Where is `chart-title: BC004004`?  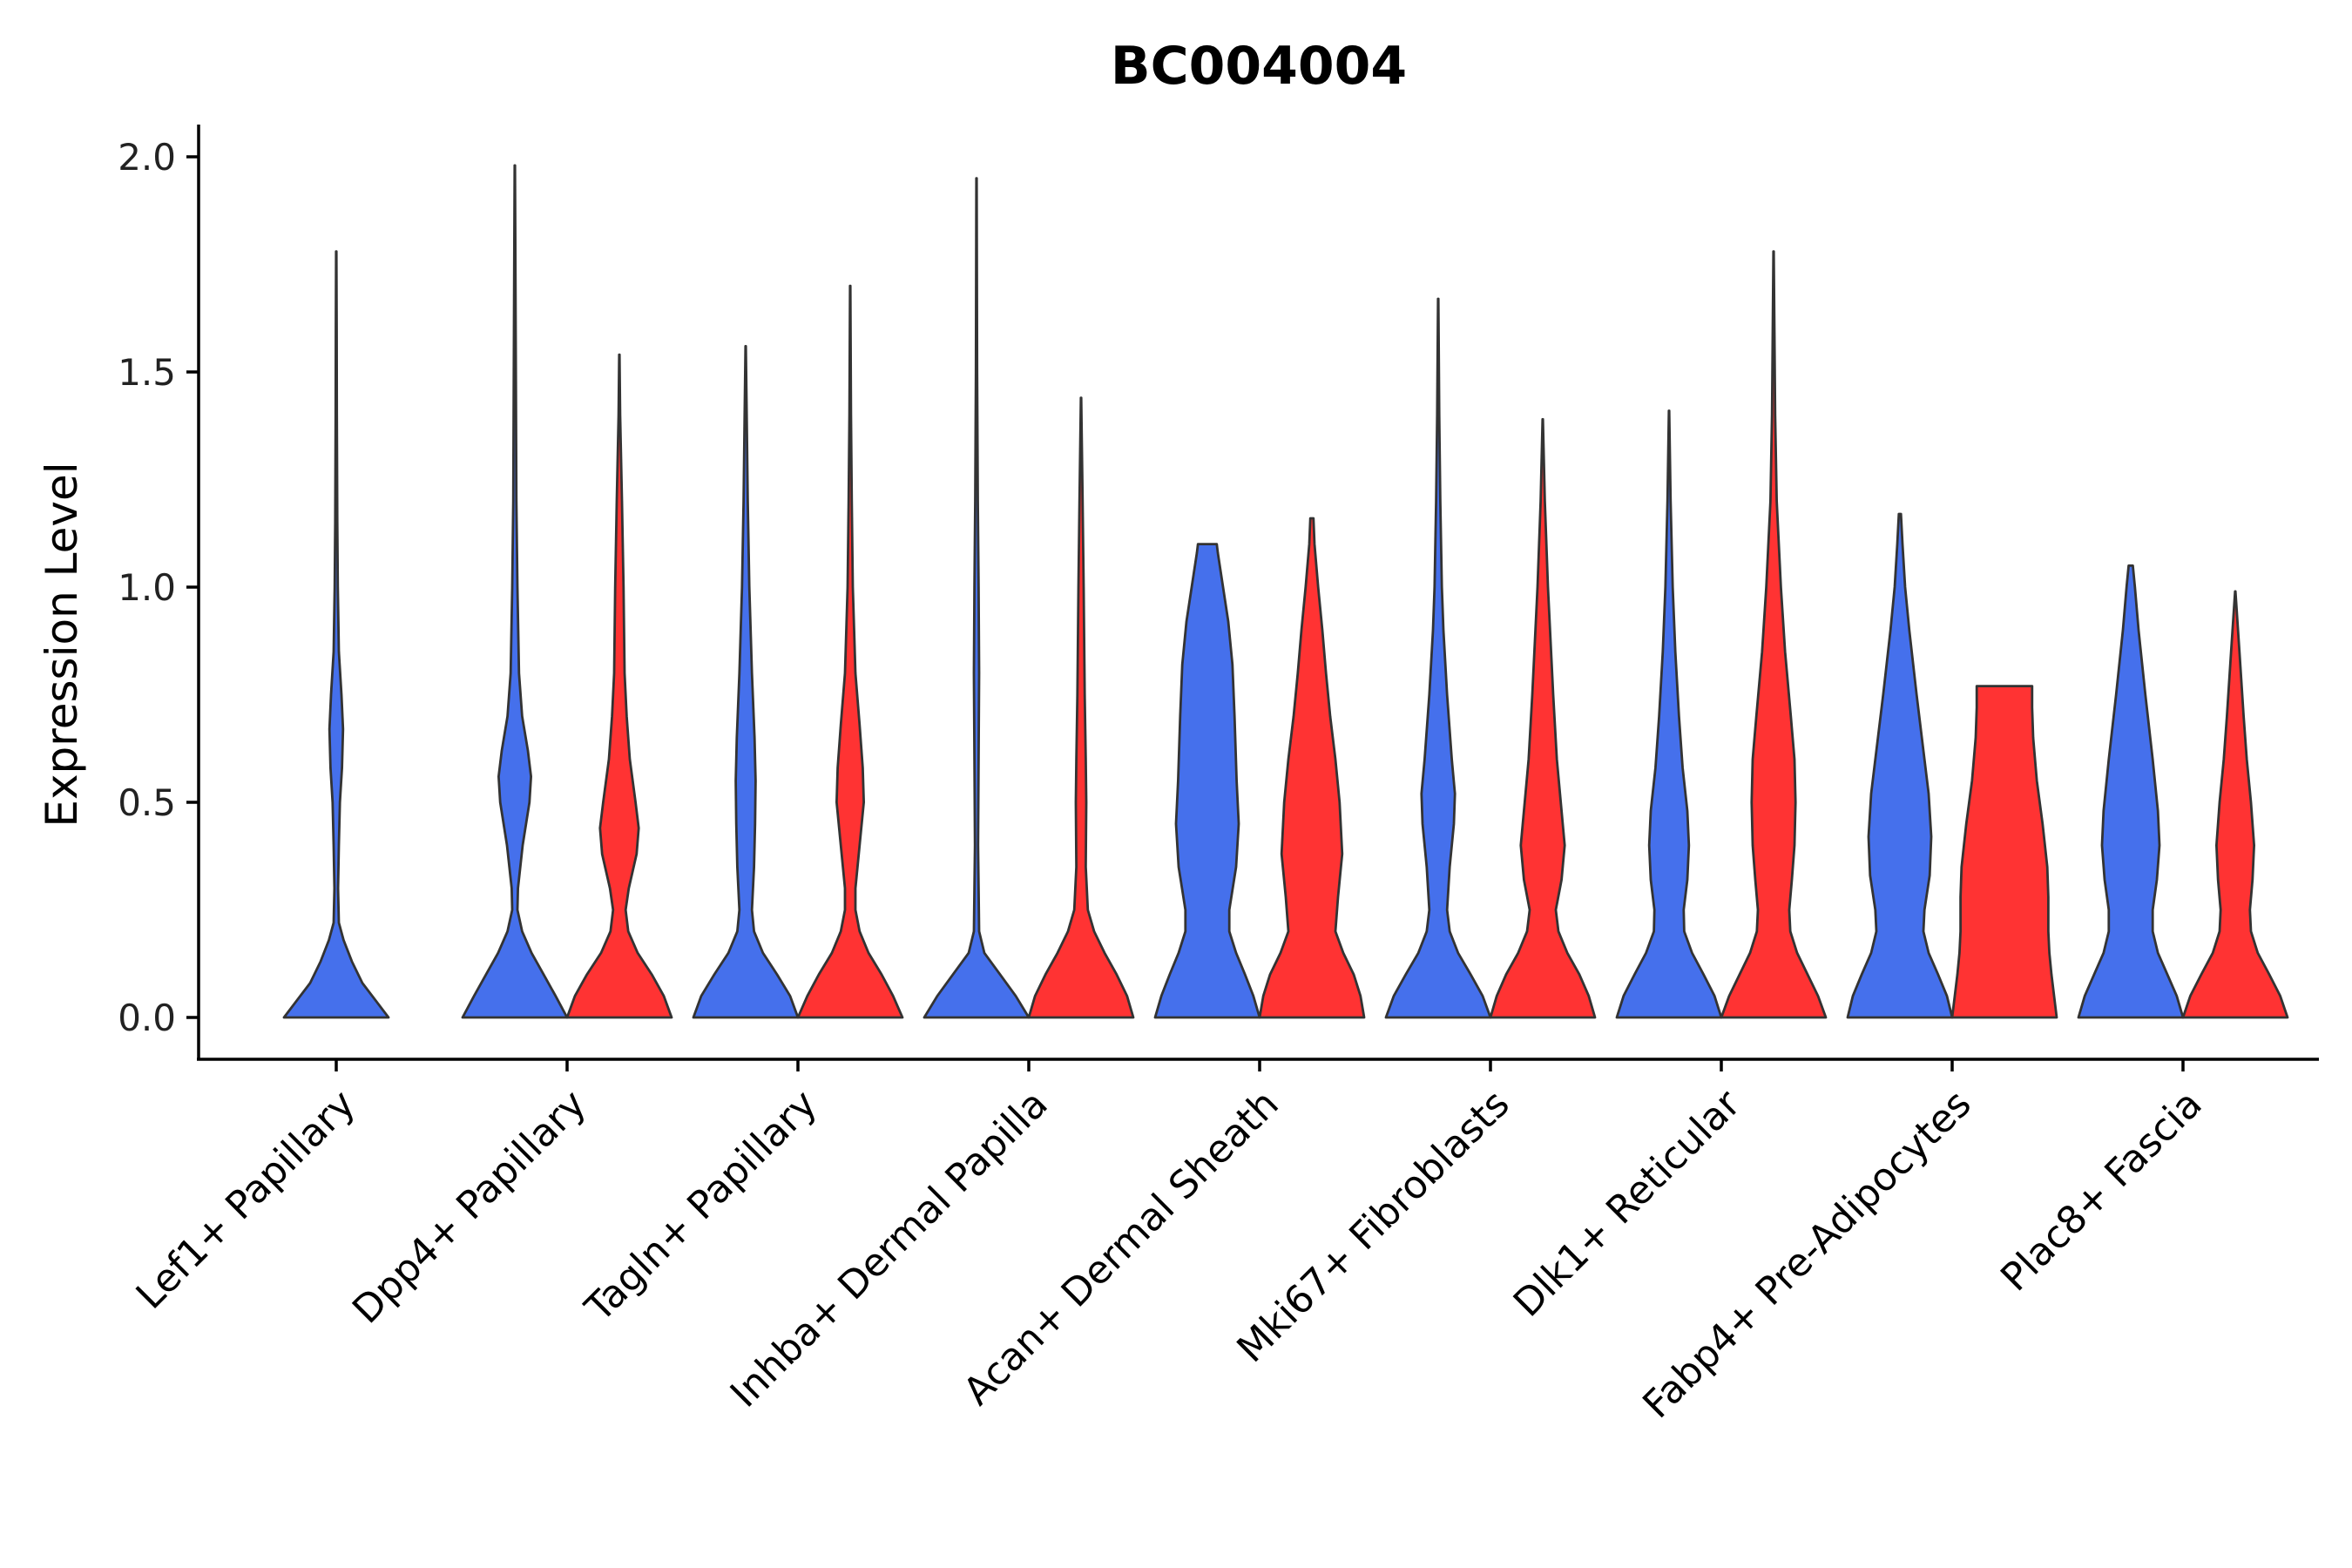 chart-title: BC004004 is located at coordinates (1259, 66).